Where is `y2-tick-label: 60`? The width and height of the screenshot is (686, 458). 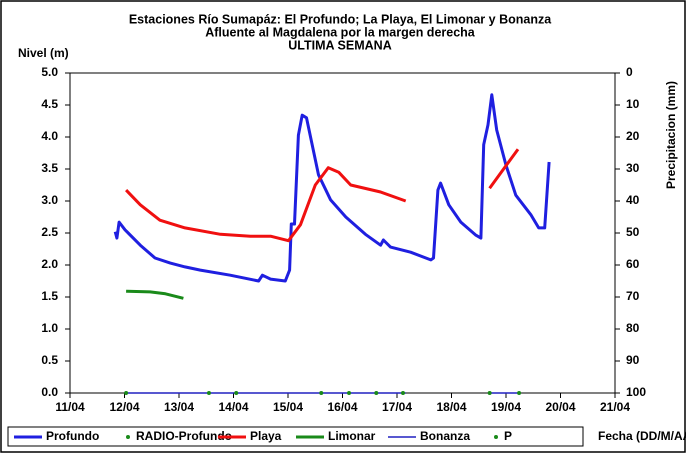 y2-tick-label: 60 is located at coordinates (633, 264).